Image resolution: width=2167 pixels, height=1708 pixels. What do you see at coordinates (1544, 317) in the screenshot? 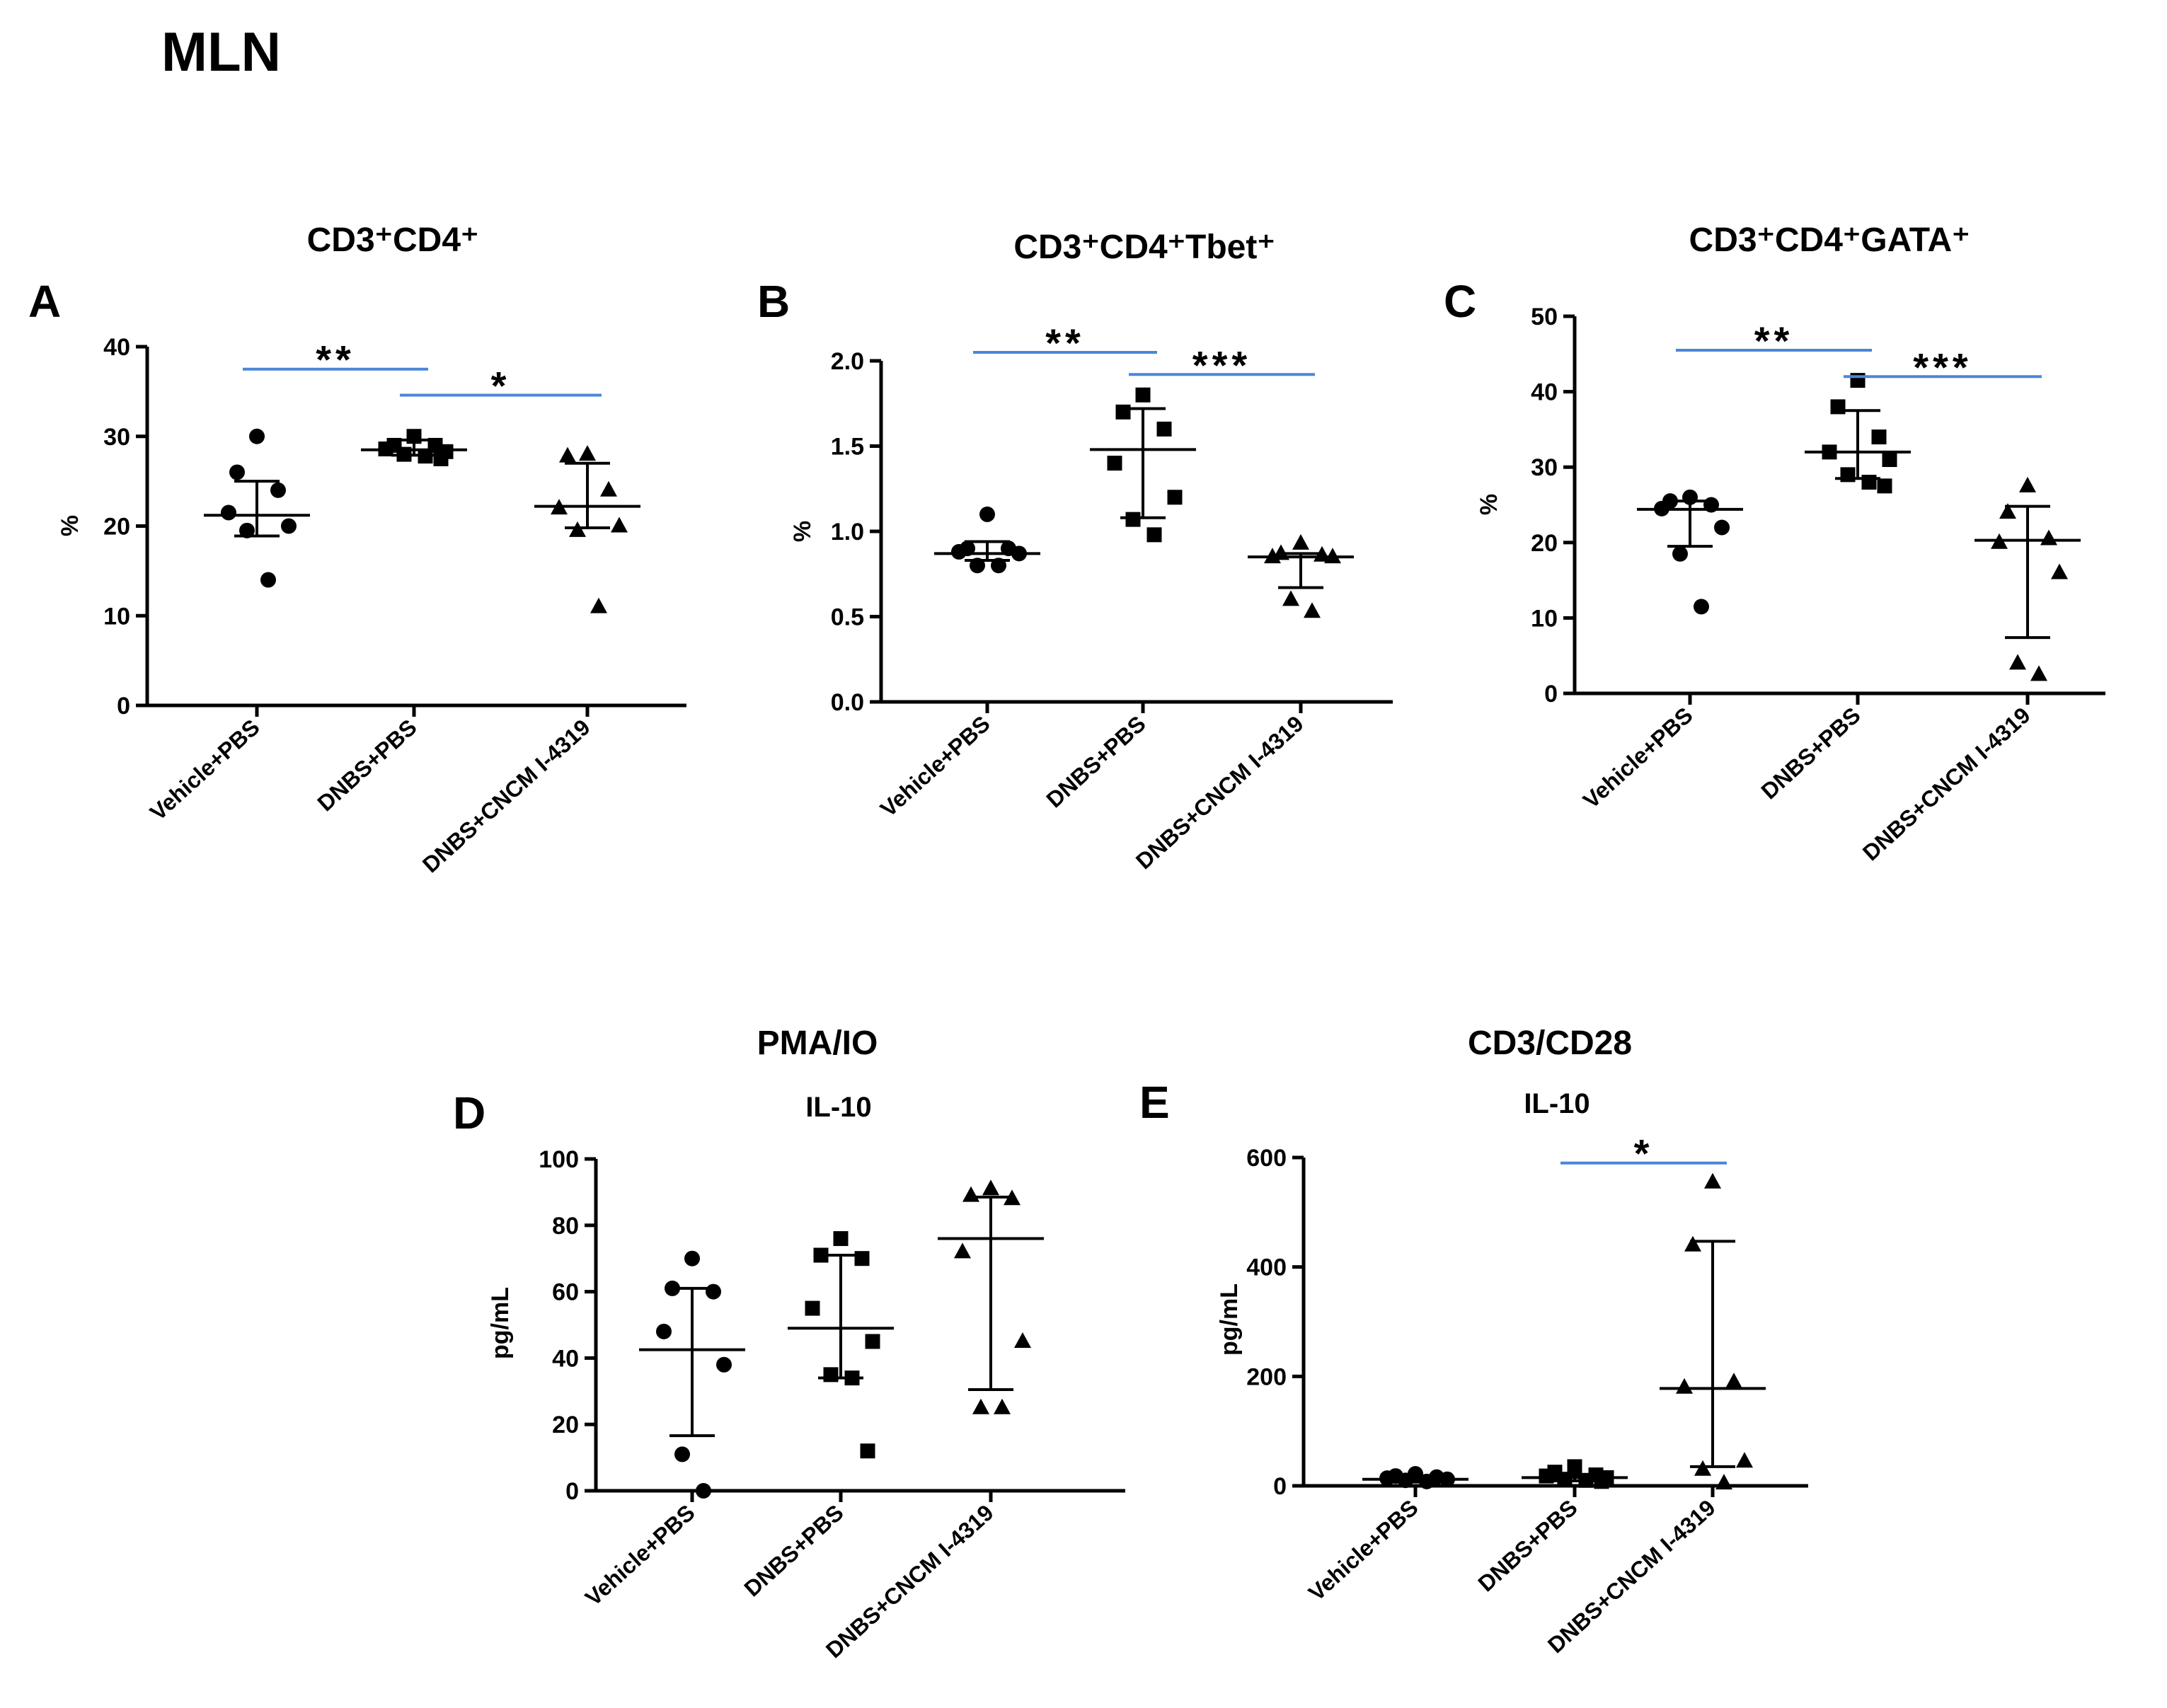
I see `y-tick-label: 50` at bounding box center [1544, 317].